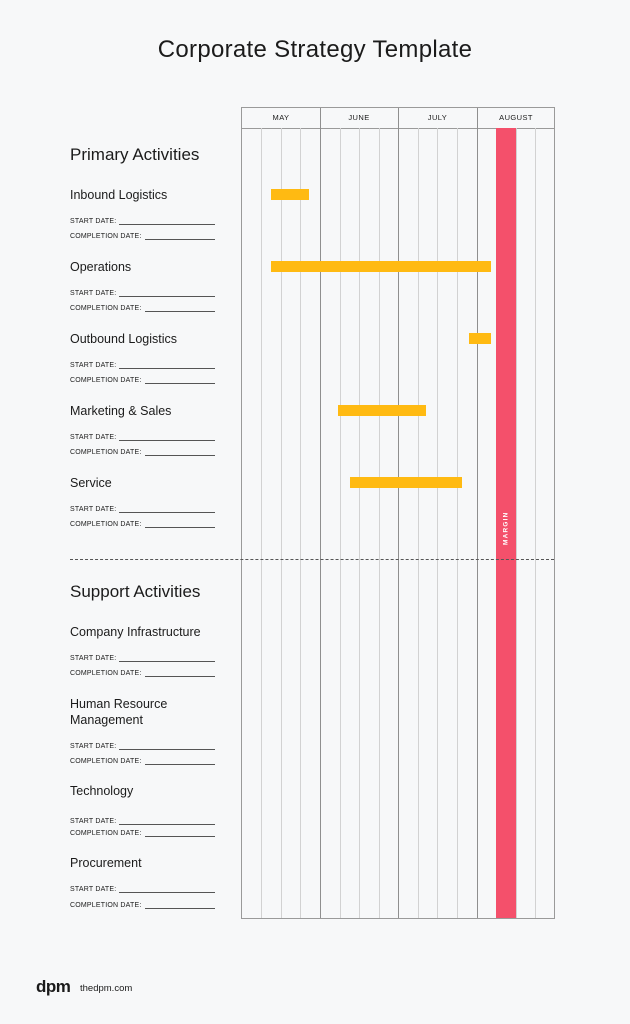 Image resolution: width=630 pixels, height=1024 pixels. I want to click on activity-human-resource-management: Human Resource Management, so click(119, 712).